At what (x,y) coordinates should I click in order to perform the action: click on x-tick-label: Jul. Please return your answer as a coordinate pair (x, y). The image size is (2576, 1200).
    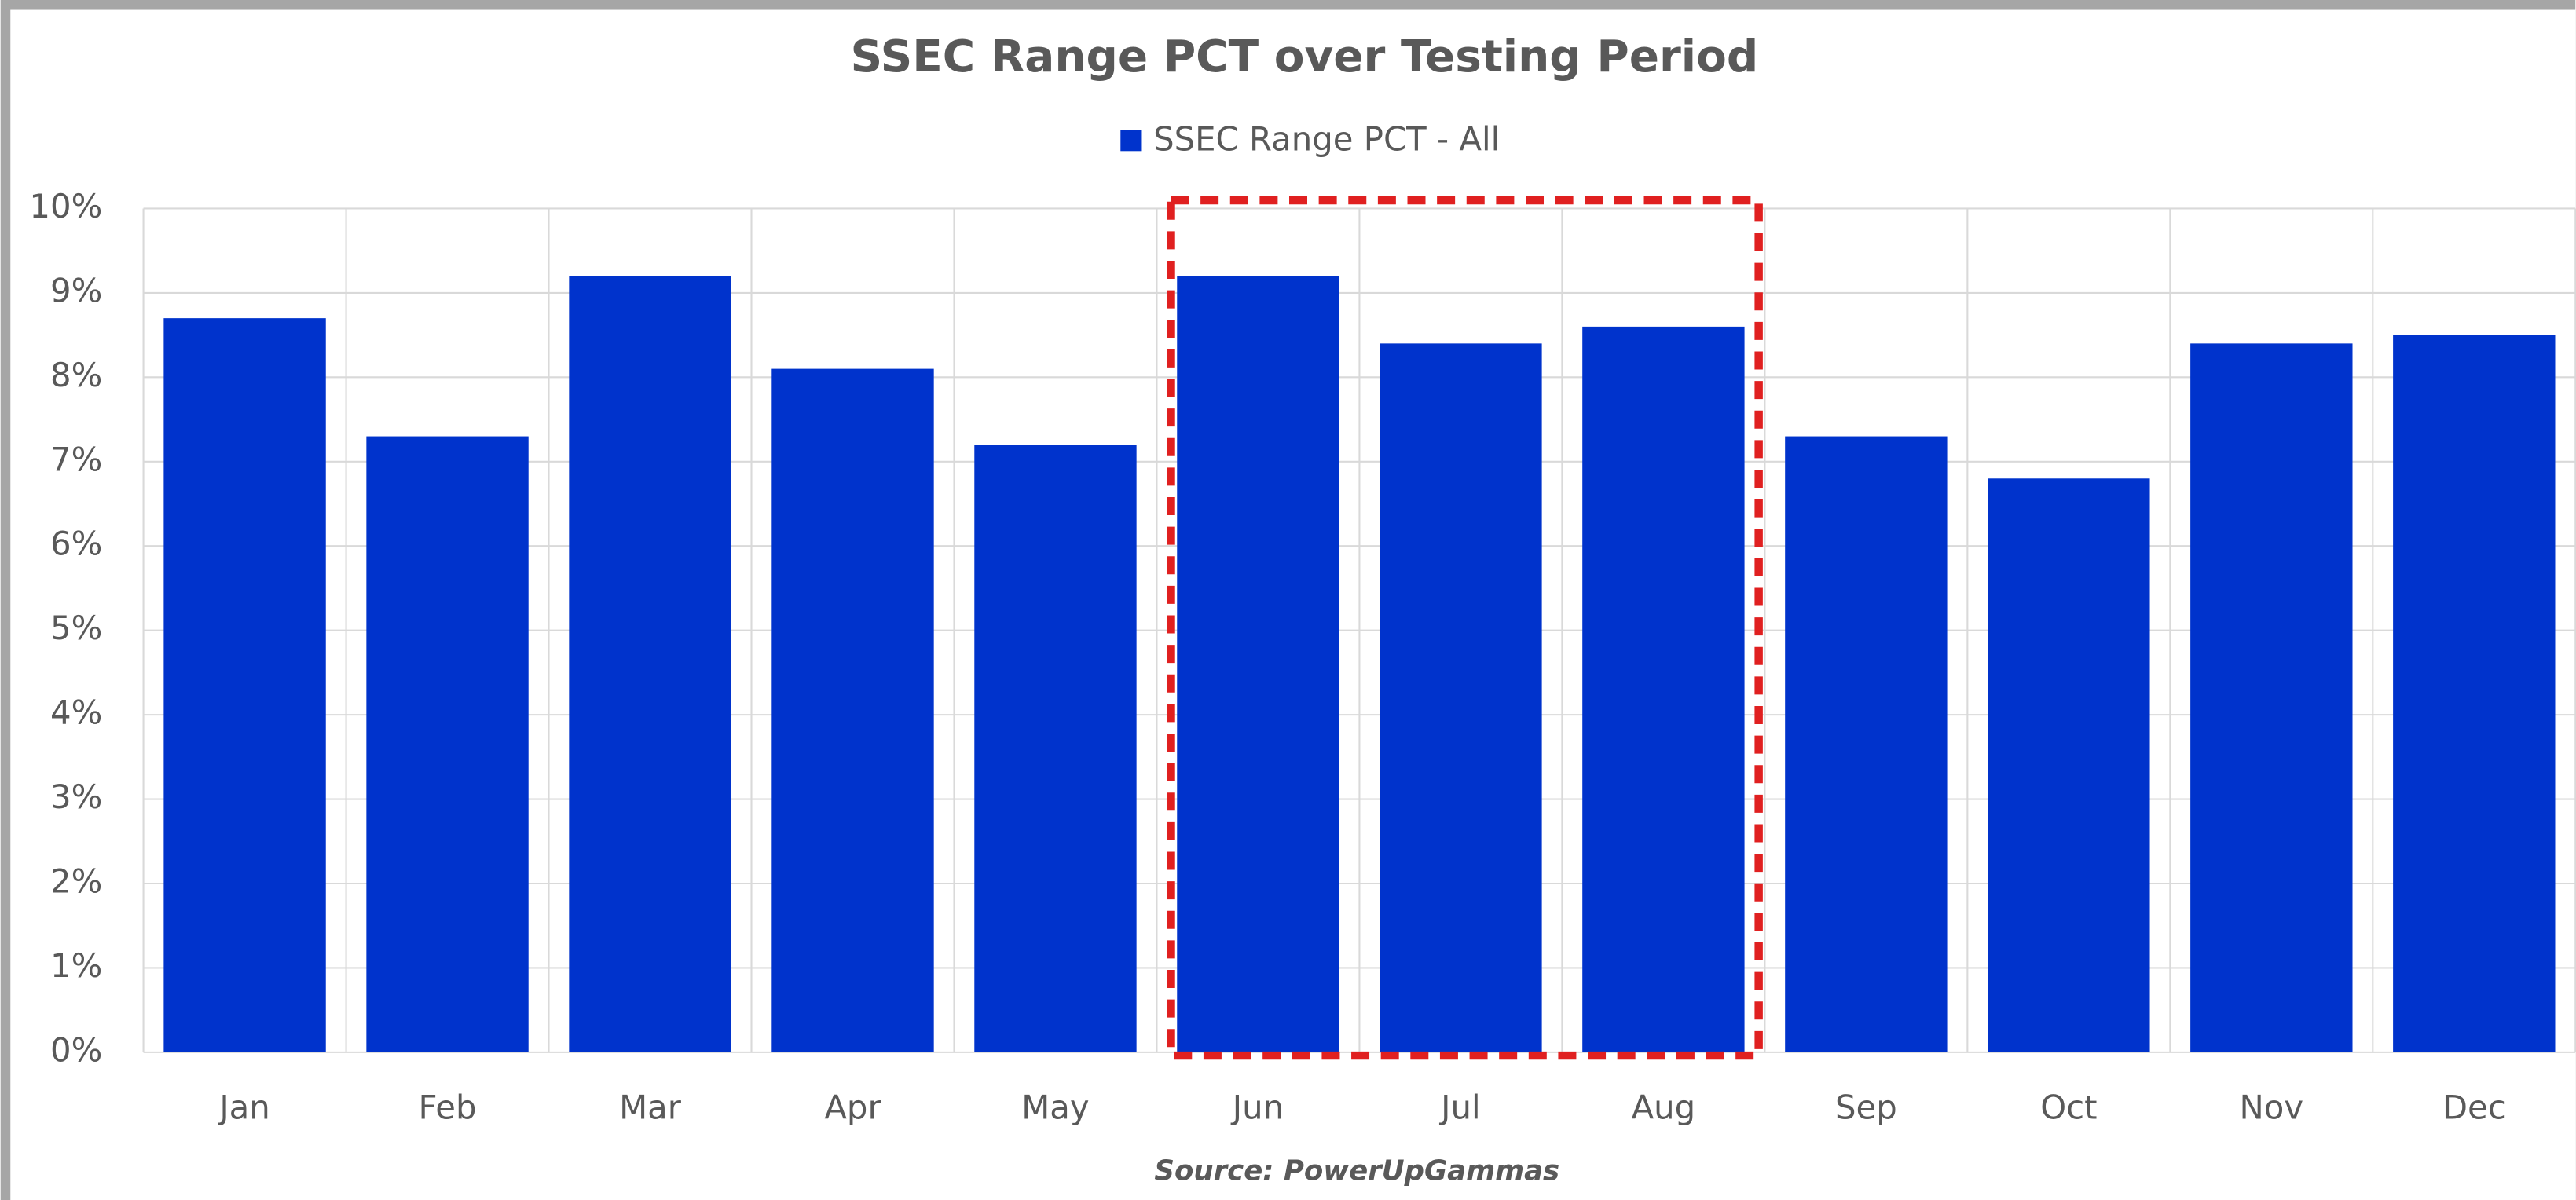
    Looking at the image, I should click on (1459, 1107).